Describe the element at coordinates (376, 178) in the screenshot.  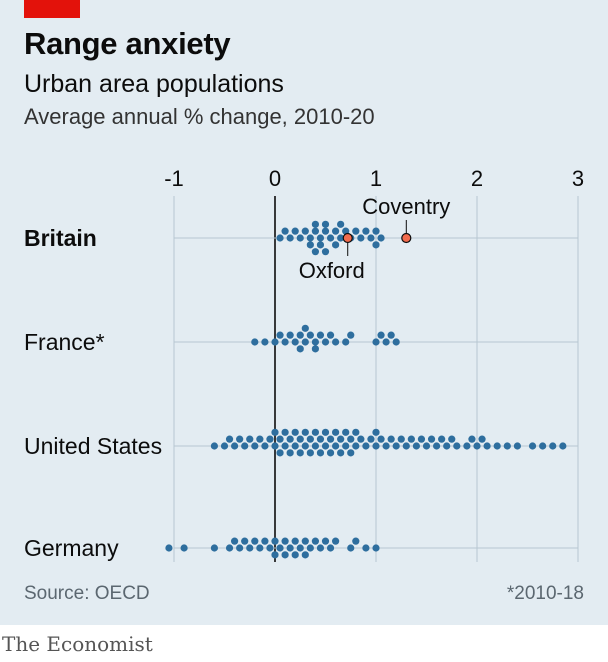
I see `x-tick-label: 1` at that location.